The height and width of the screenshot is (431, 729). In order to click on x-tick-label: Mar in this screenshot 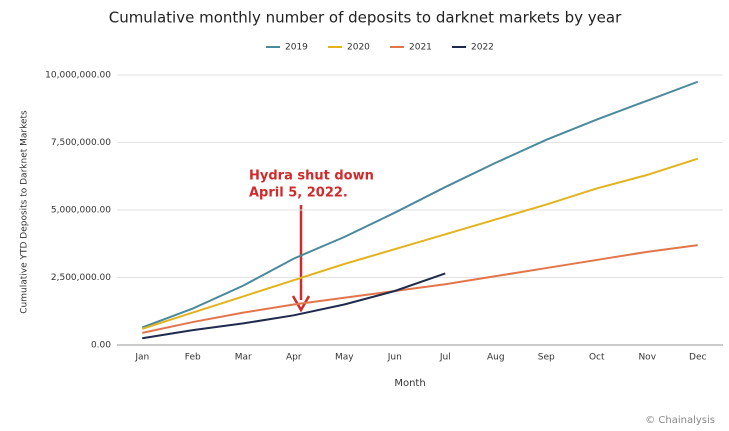, I will do `click(243, 358)`.